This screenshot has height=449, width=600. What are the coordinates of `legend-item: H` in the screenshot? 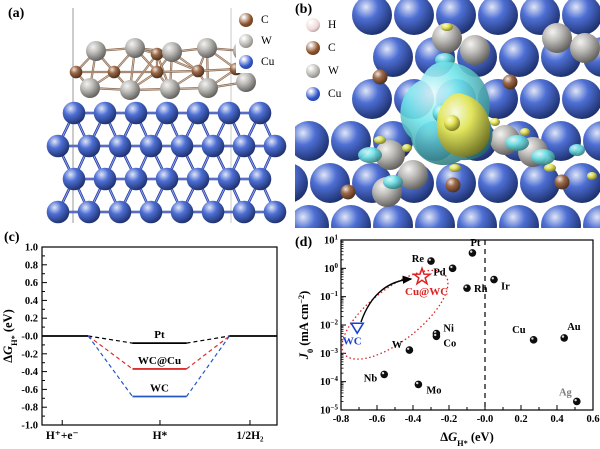 It's located at (323, 24).